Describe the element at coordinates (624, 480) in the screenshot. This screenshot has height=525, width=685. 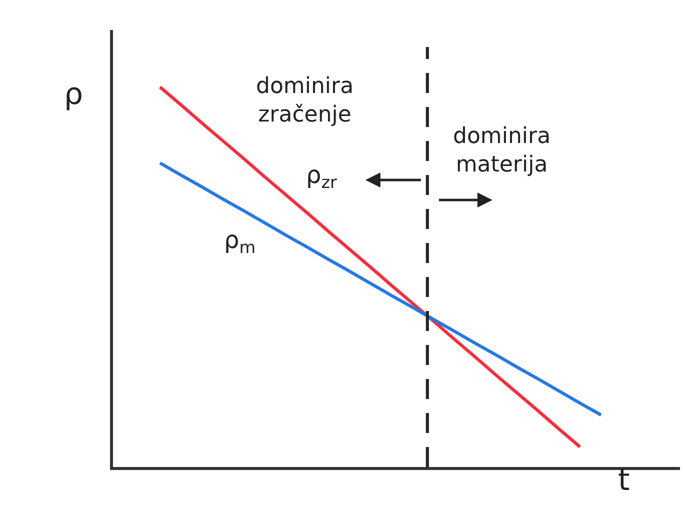
I see `x-axis-title: t` at that location.